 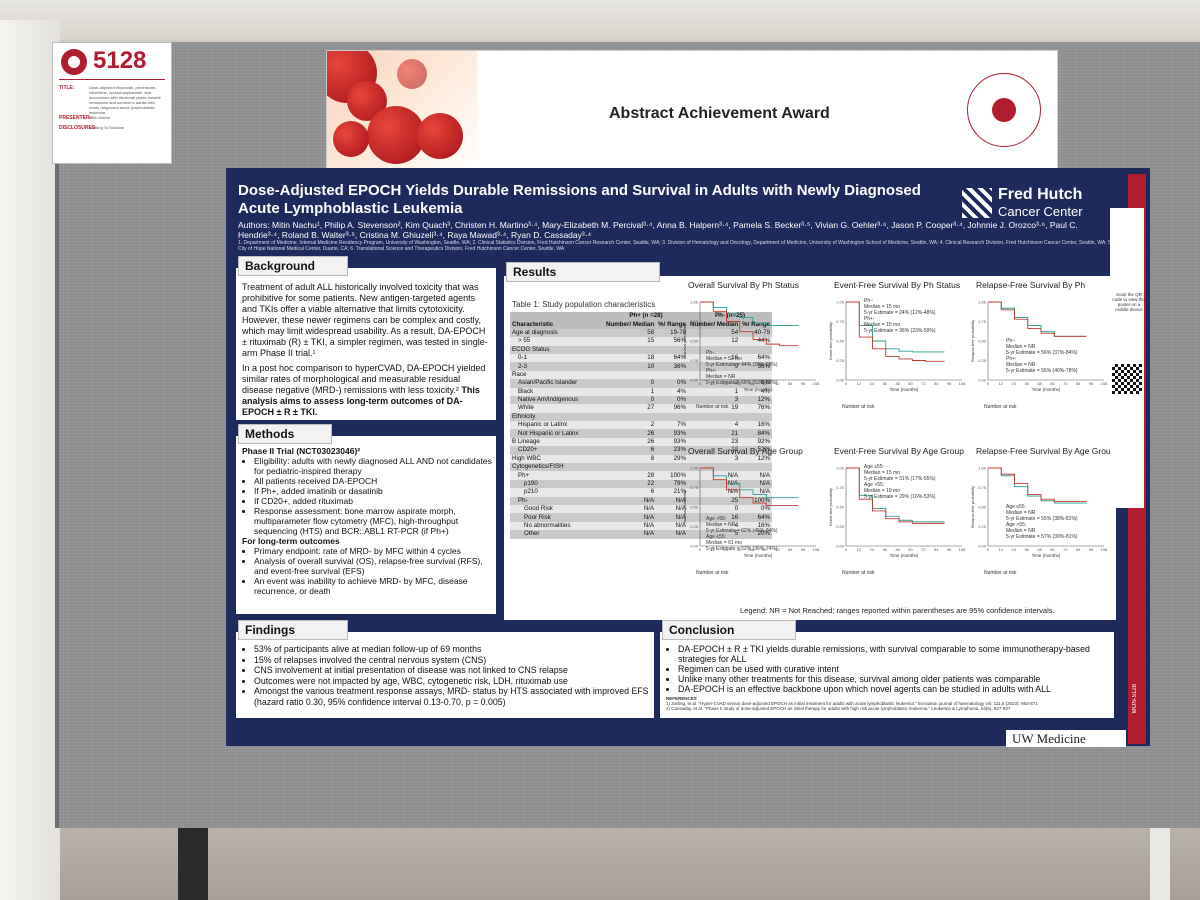 I want to click on poster-code: MON-5128, so click(x=1135, y=699).